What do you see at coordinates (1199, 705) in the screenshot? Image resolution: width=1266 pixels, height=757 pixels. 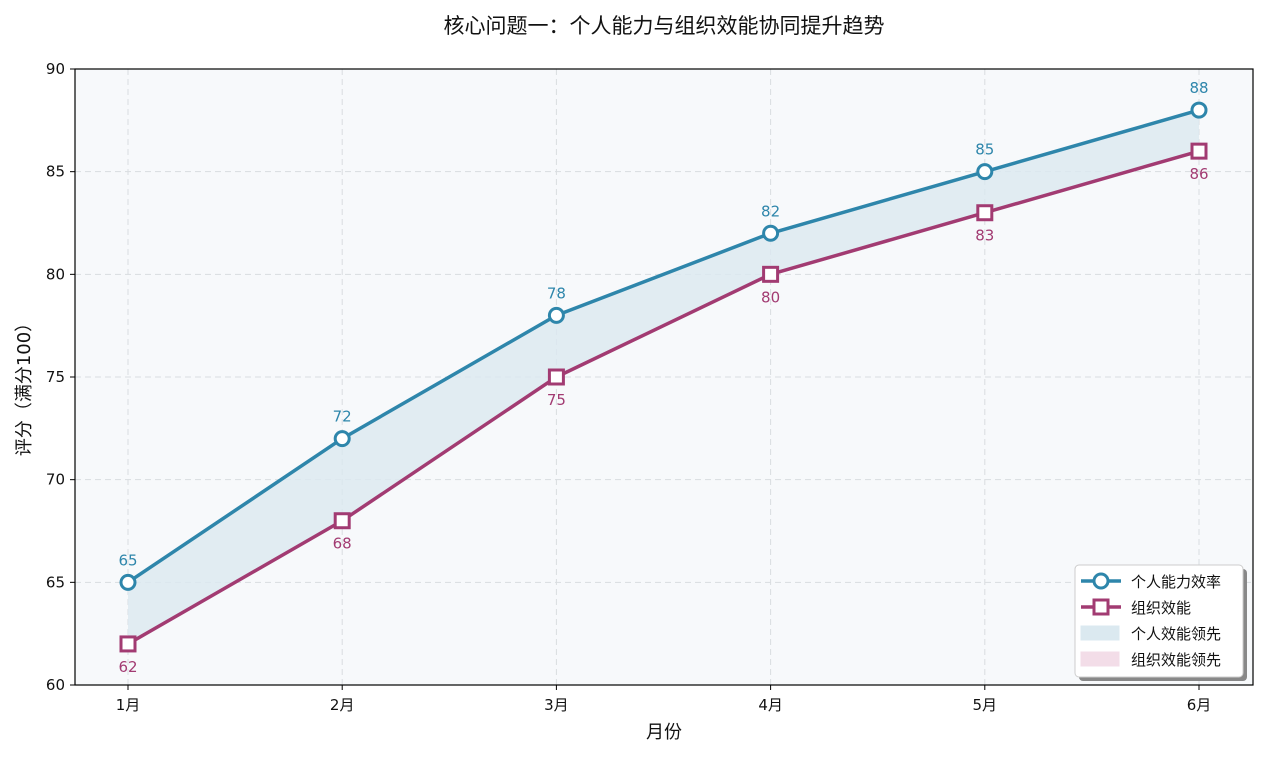 I see `x-tick-label: 6月` at bounding box center [1199, 705].